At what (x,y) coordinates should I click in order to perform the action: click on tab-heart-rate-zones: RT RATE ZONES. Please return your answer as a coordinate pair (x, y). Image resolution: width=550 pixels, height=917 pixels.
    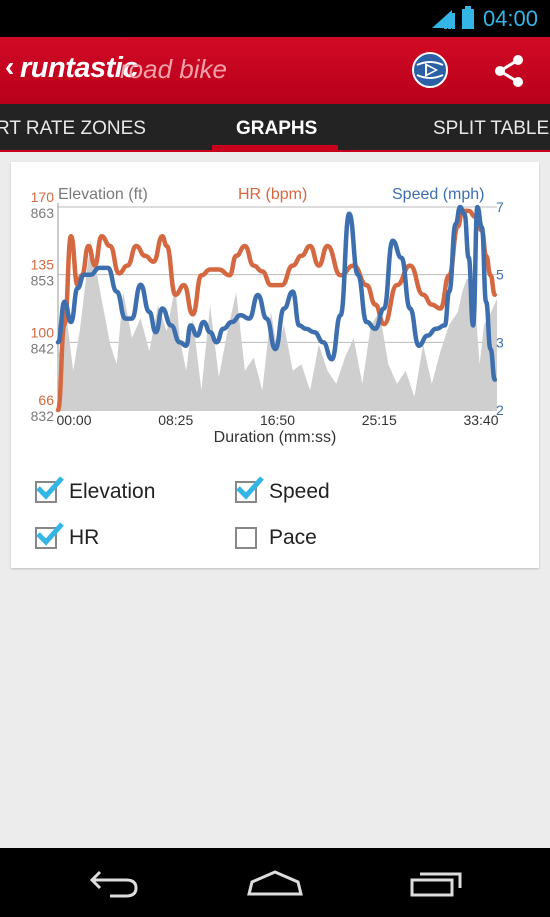
    Looking at the image, I should click on (73, 128).